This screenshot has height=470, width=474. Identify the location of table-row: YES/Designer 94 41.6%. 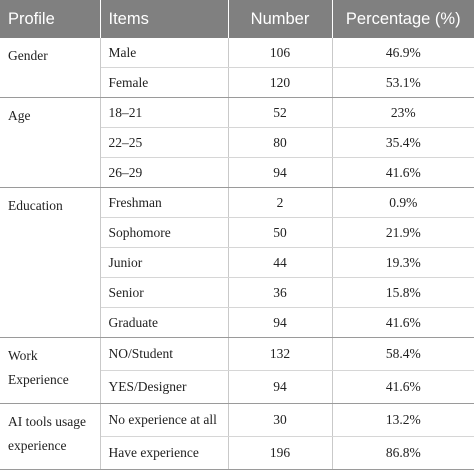
(237, 387).